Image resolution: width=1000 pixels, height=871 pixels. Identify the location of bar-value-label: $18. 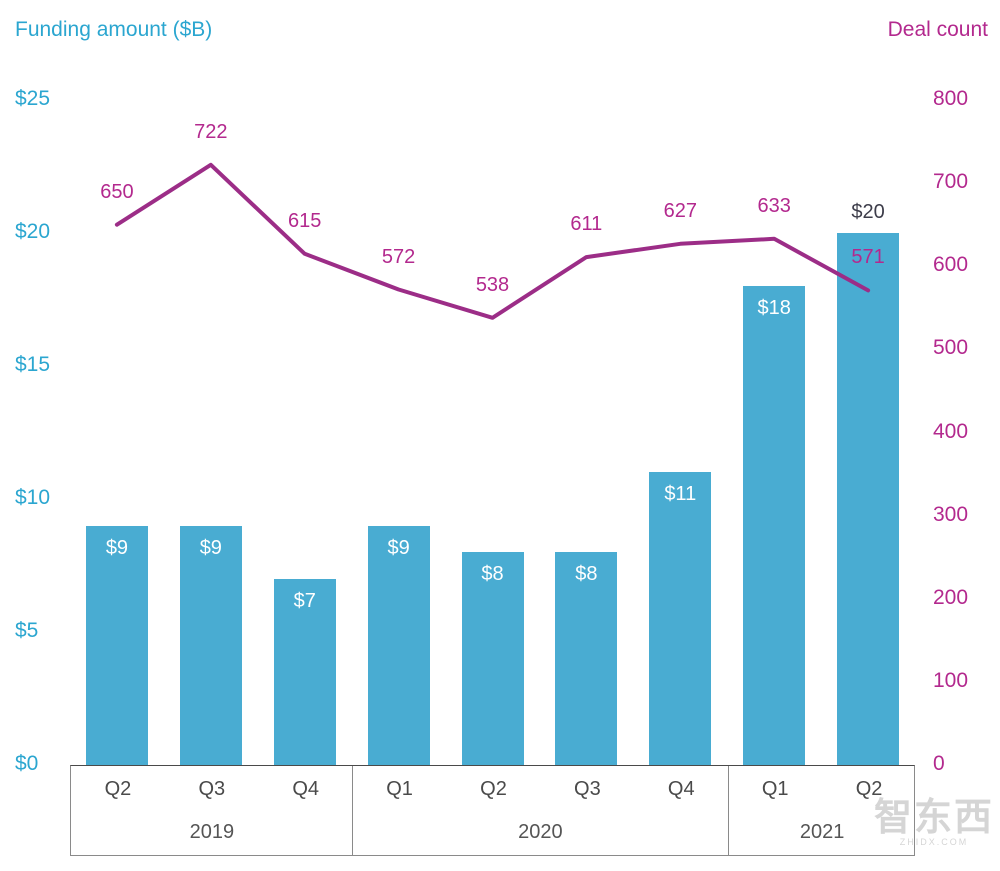
(774, 308).